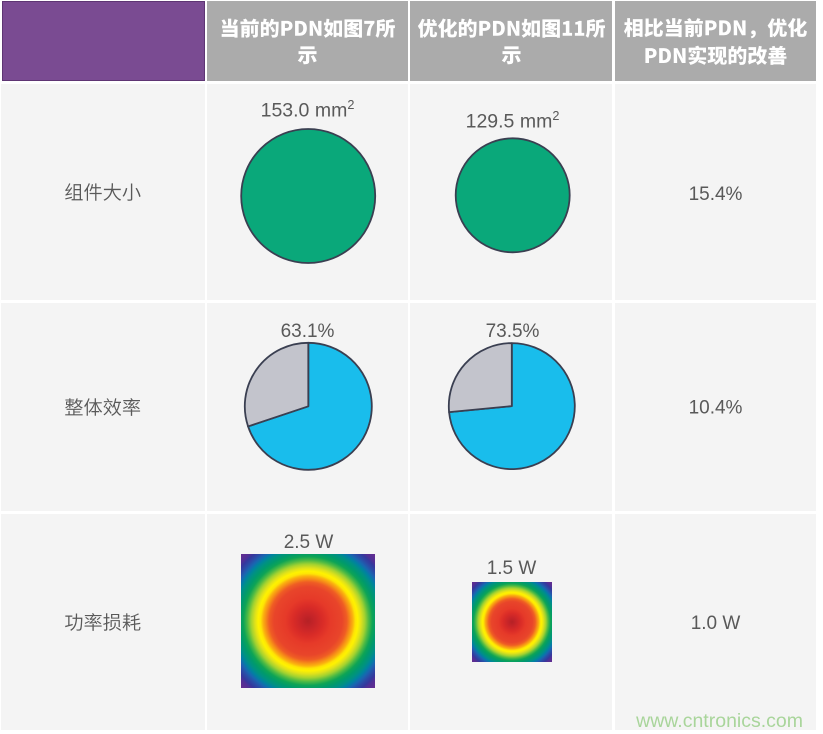 The height and width of the screenshot is (734, 823). I want to click on svg-text: 15.4%, so click(716, 194).